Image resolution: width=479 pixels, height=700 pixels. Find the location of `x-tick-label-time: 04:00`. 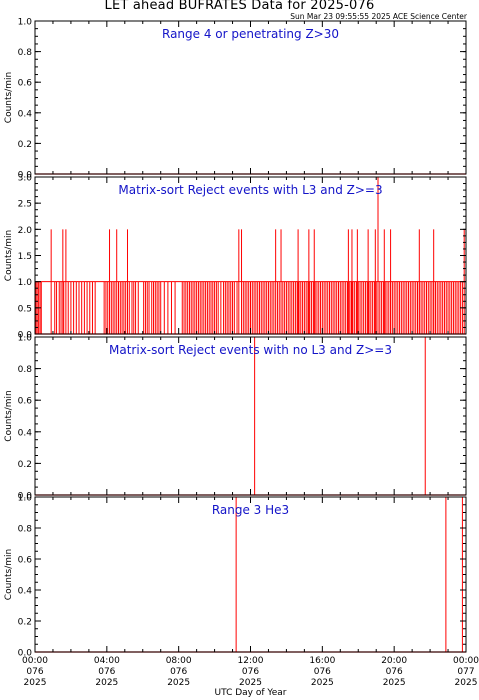

x-tick-label-time: 04:00 is located at coordinates (107, 661).